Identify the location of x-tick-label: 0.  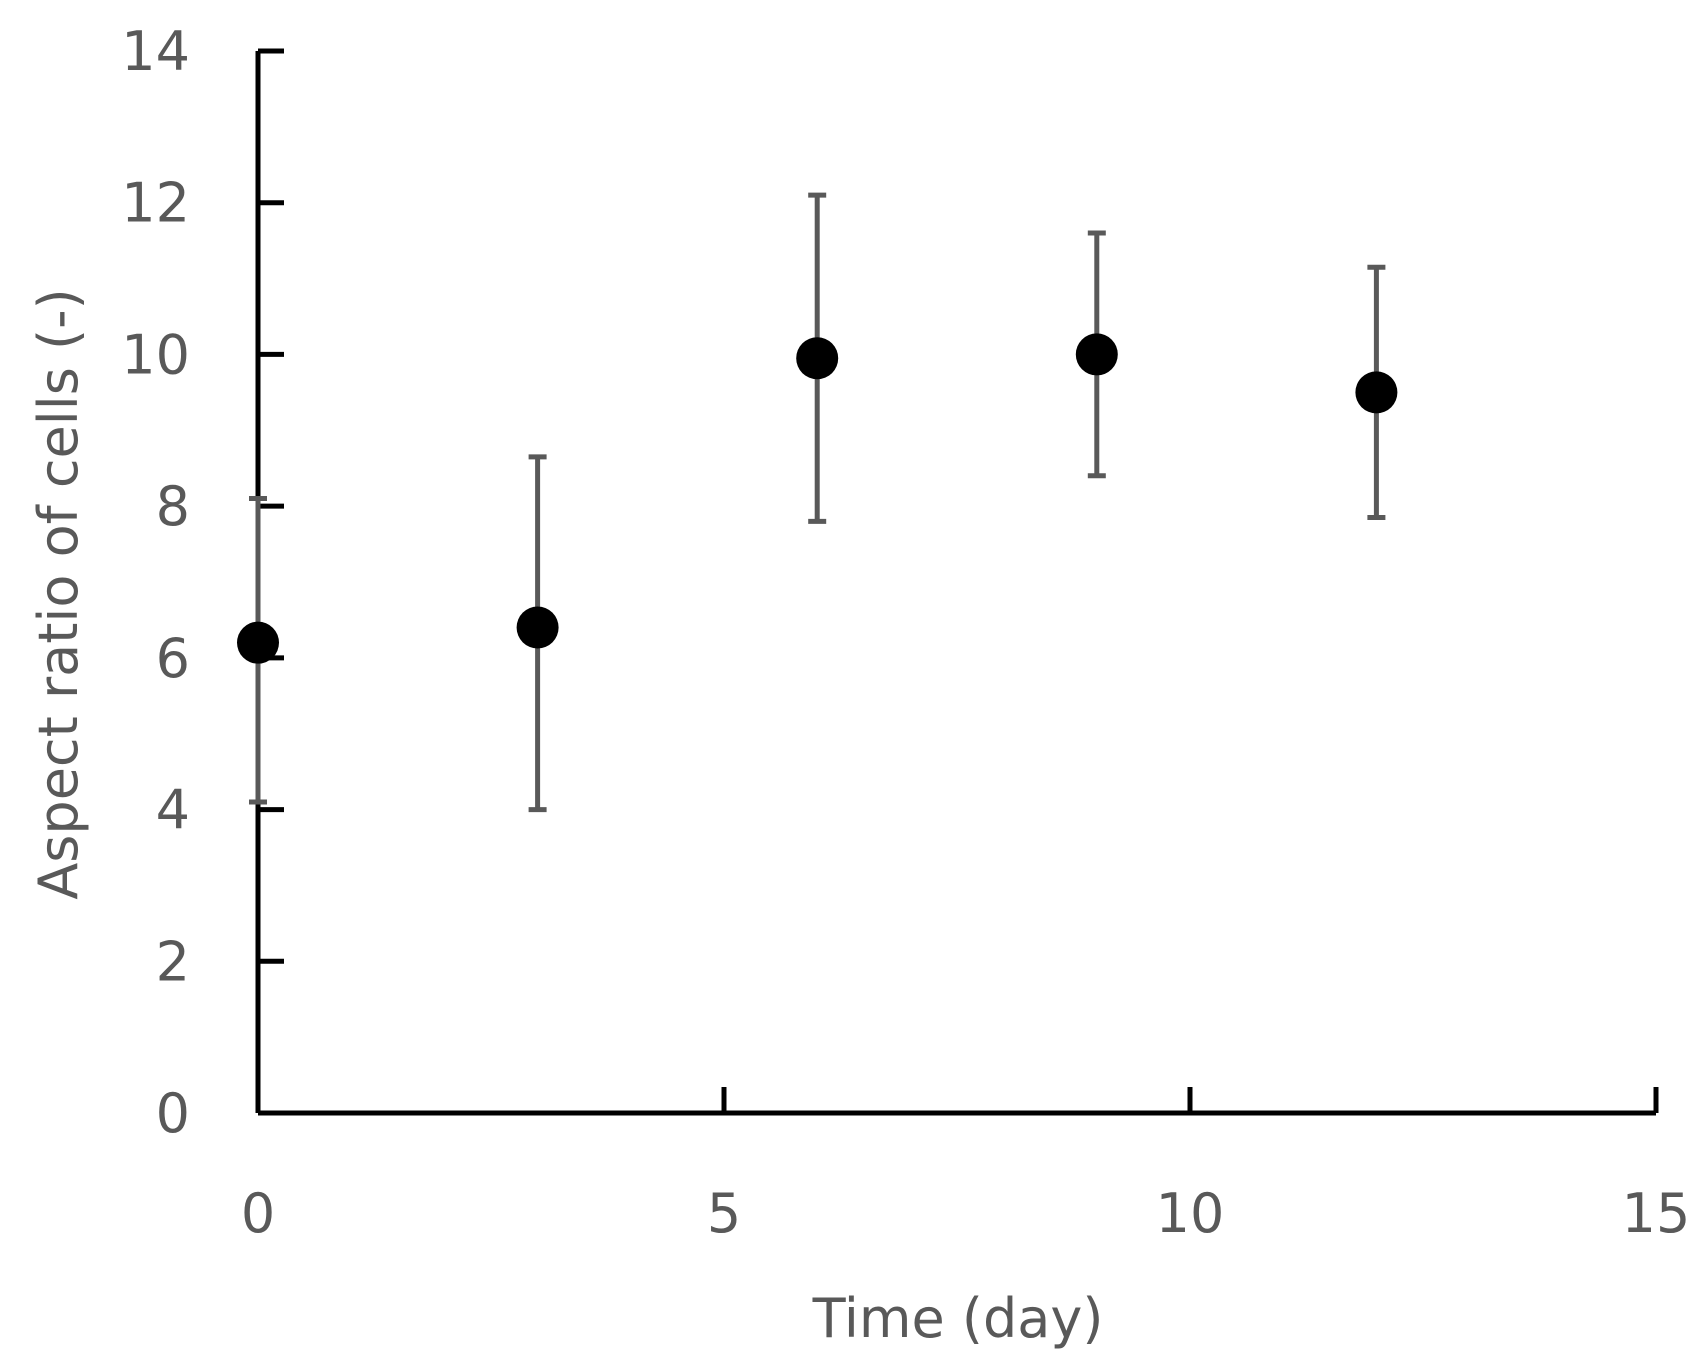
(258, 1213).